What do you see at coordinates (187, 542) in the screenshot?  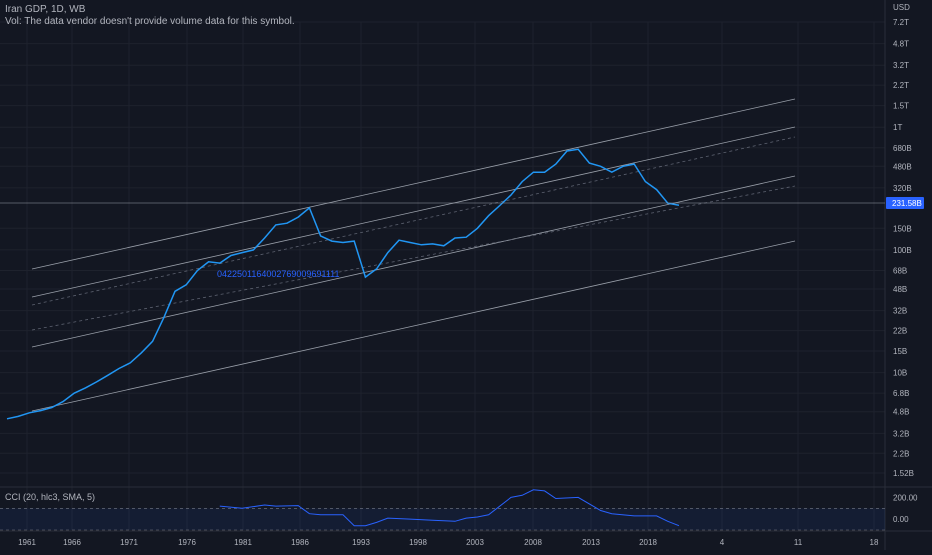 I see `time-axis-label: 1976` at bounding box center [187, 542].